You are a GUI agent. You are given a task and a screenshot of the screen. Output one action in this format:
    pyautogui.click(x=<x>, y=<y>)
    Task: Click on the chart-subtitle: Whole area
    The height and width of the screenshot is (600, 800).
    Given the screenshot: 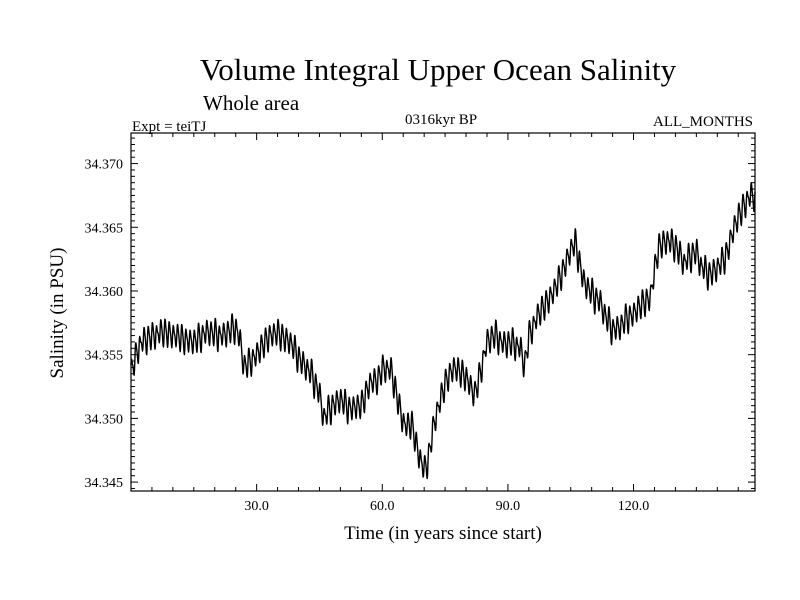 What is the action you would take?
    pyautogui.click(x=251, y=103)
    